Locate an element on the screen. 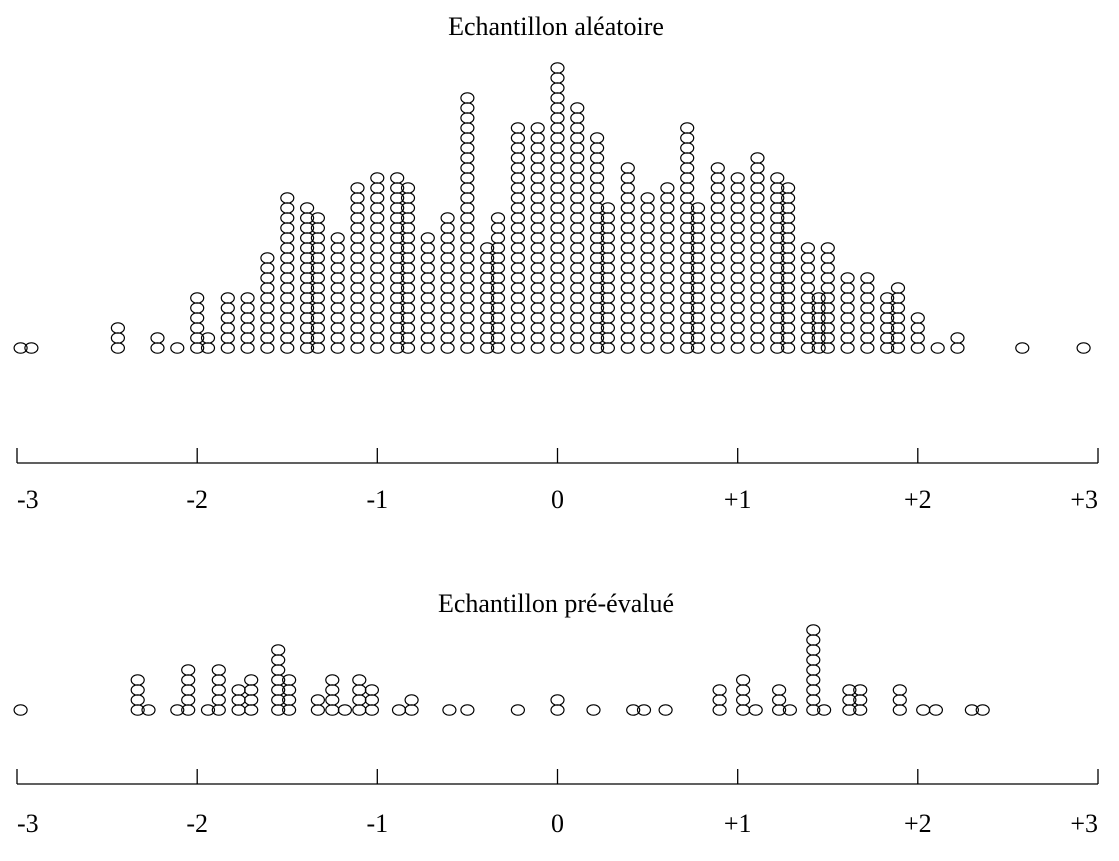 This screenshot has height=861, width=1119. dot-series is located at coordinates (501, 670).